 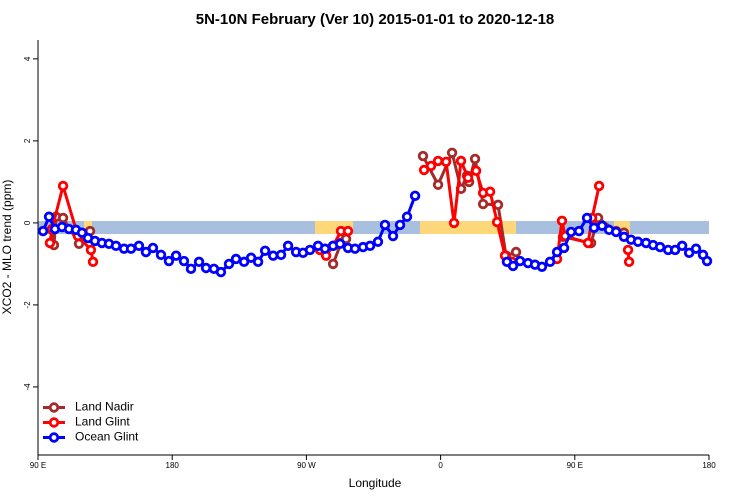 I want to click on land-ocean-strip, so click(x=373, y=227).